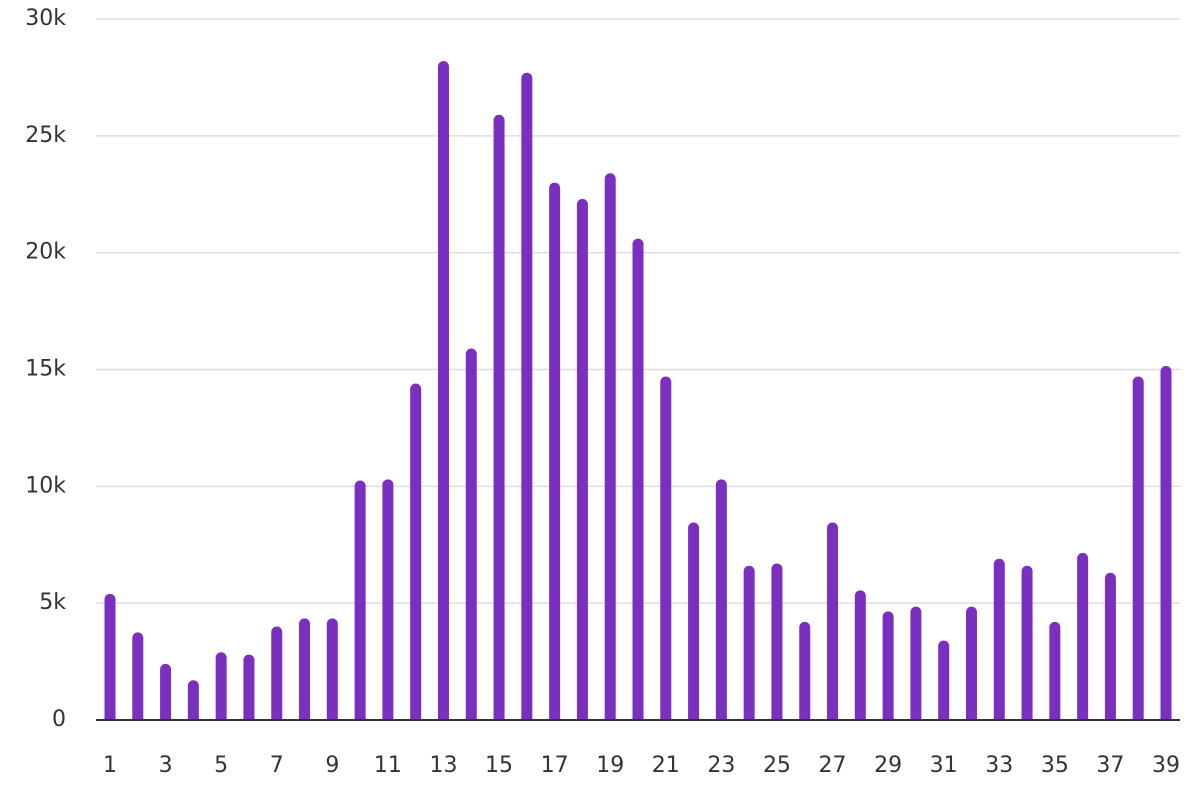 The image size is (1200, 800). Describe the element at coordinates (1110, 765) in the screenshot. I see `x-tick-label: 37` at that location.